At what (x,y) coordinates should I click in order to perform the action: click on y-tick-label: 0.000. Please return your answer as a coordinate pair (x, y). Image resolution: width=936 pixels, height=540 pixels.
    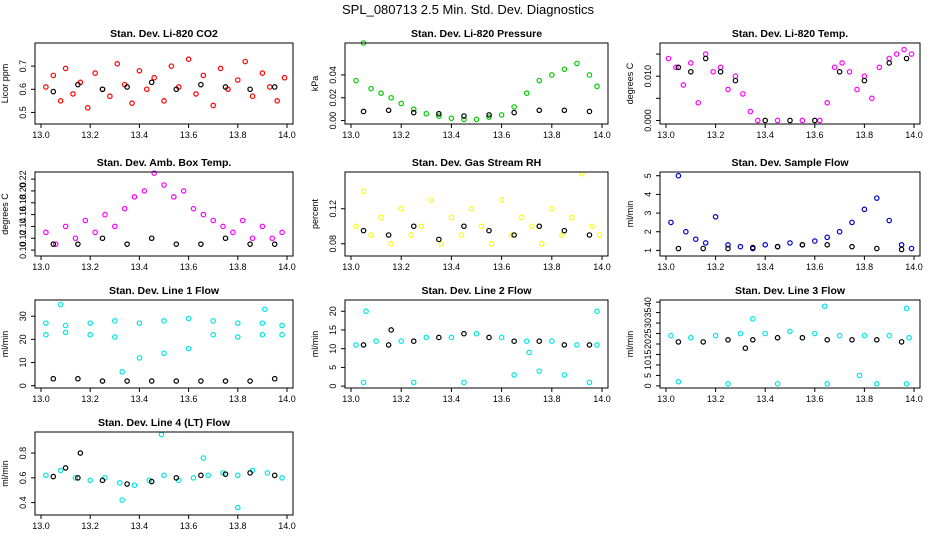
    Looking at the image, I should click on (648, 120).